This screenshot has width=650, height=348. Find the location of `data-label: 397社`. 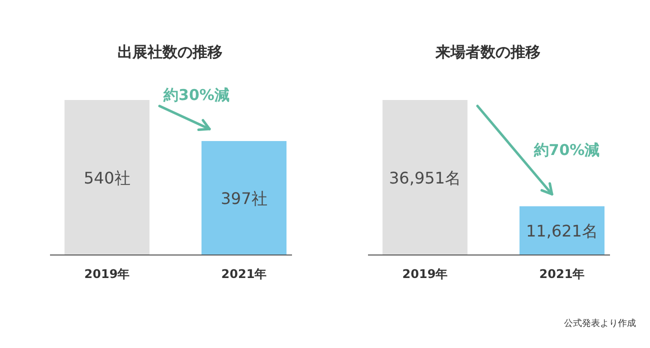

data-label: 397社 is located at coordinates (244, 198).